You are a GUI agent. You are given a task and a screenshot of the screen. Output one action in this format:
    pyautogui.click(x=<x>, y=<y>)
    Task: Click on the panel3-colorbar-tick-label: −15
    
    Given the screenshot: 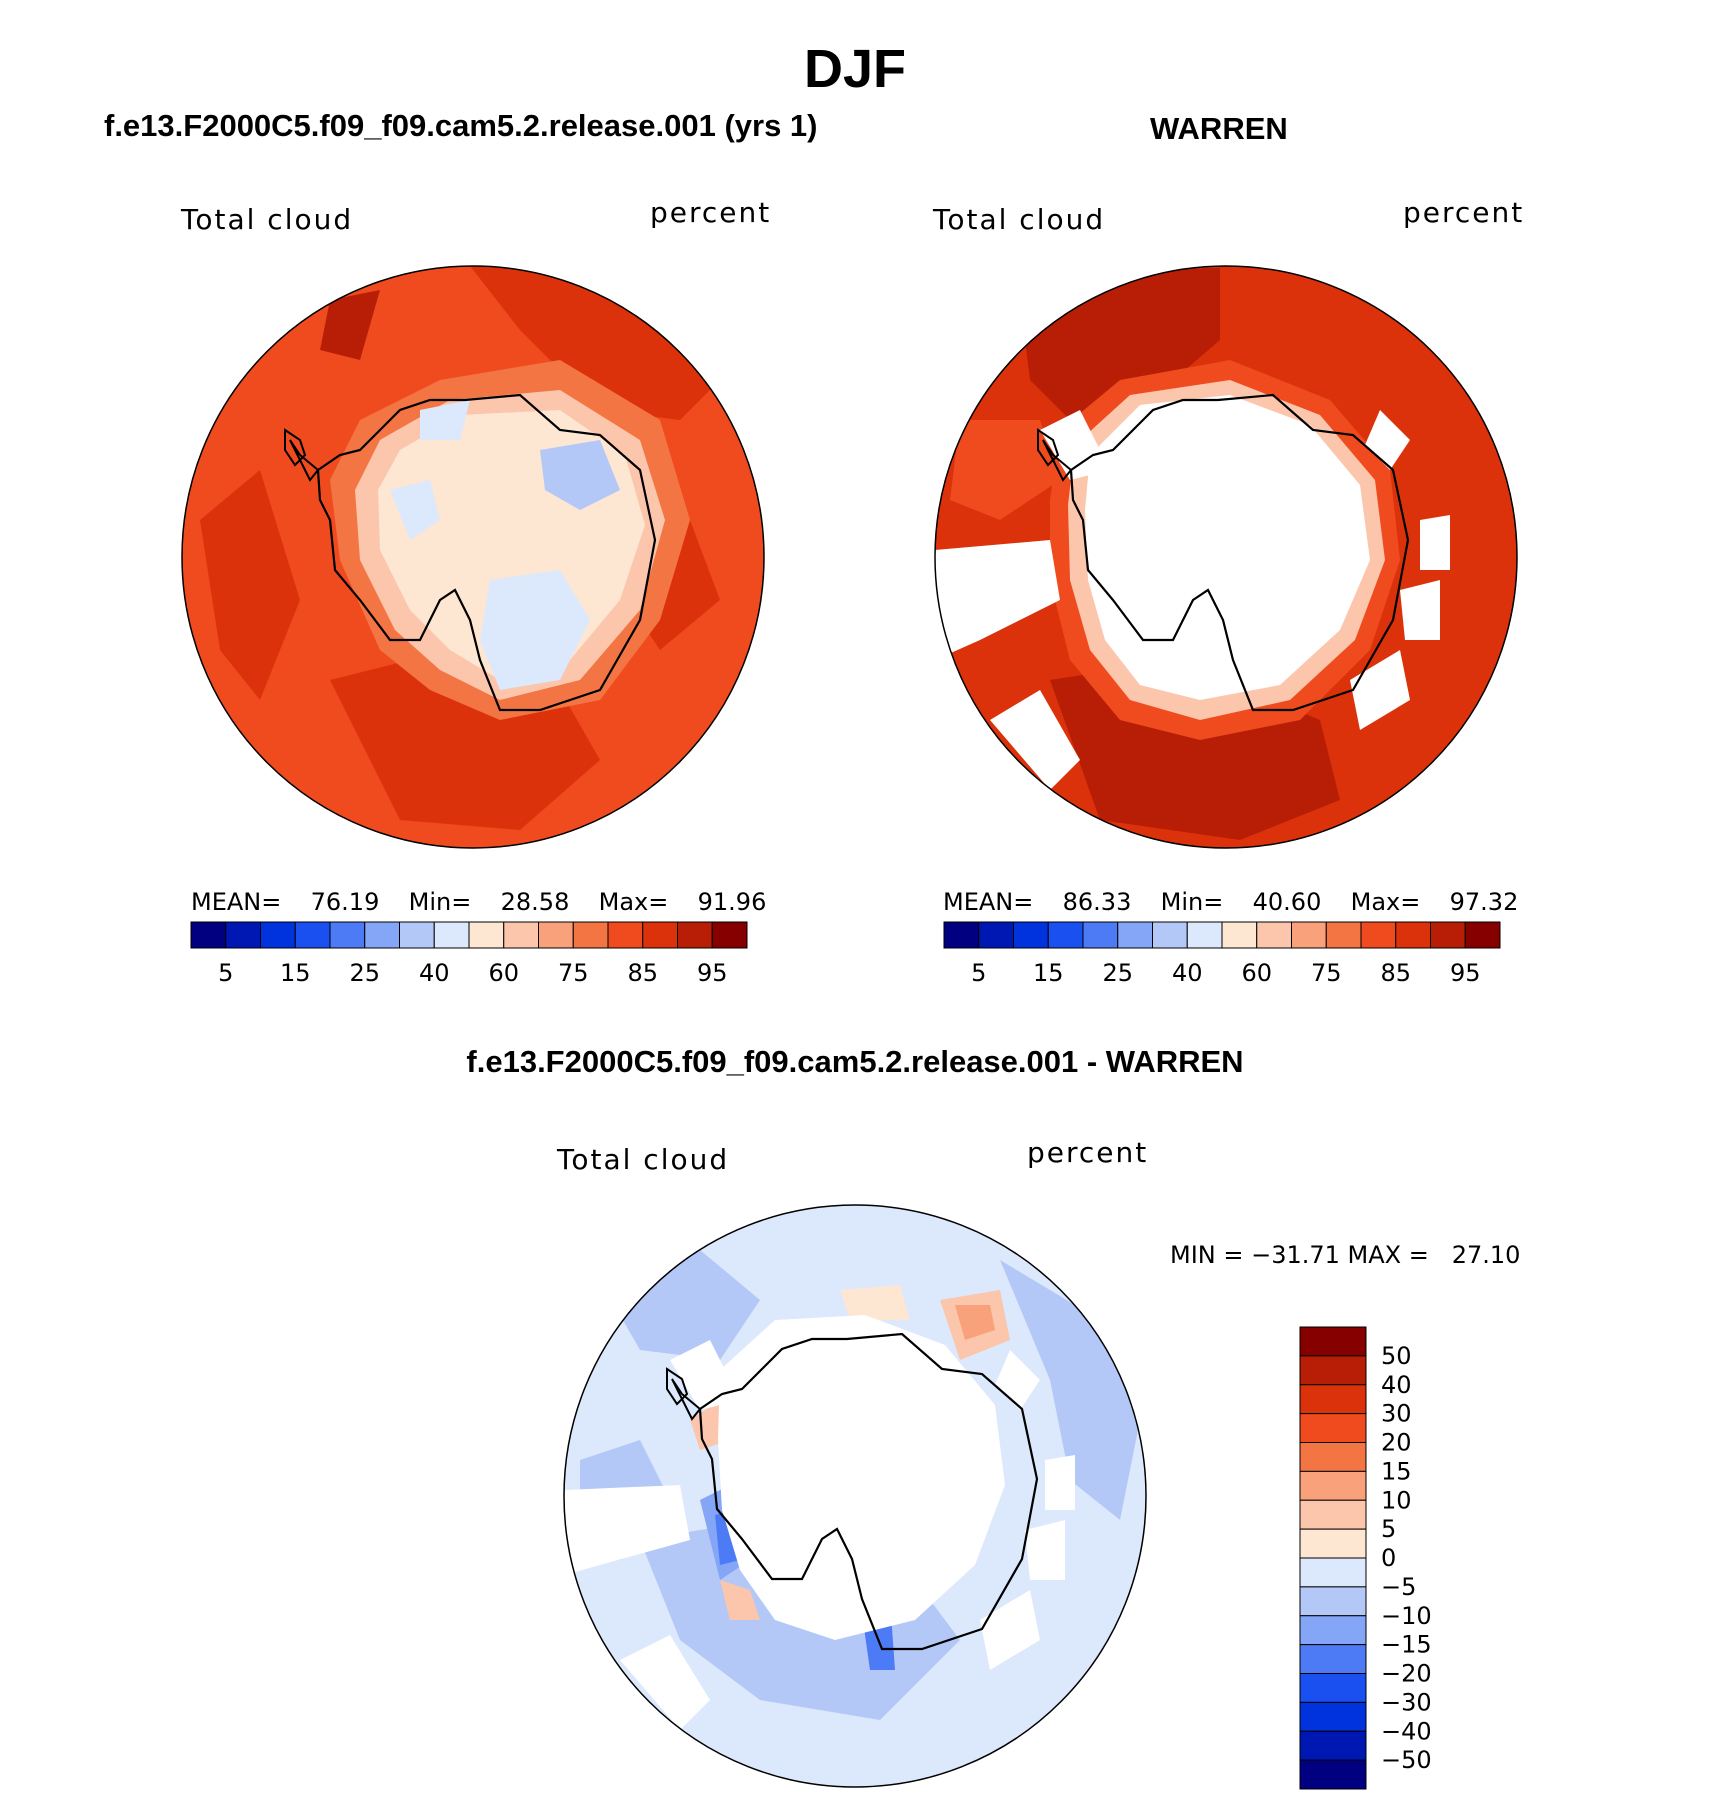 What is the action you would take?
    pyautogui.click(x=1406, y=1645)
    